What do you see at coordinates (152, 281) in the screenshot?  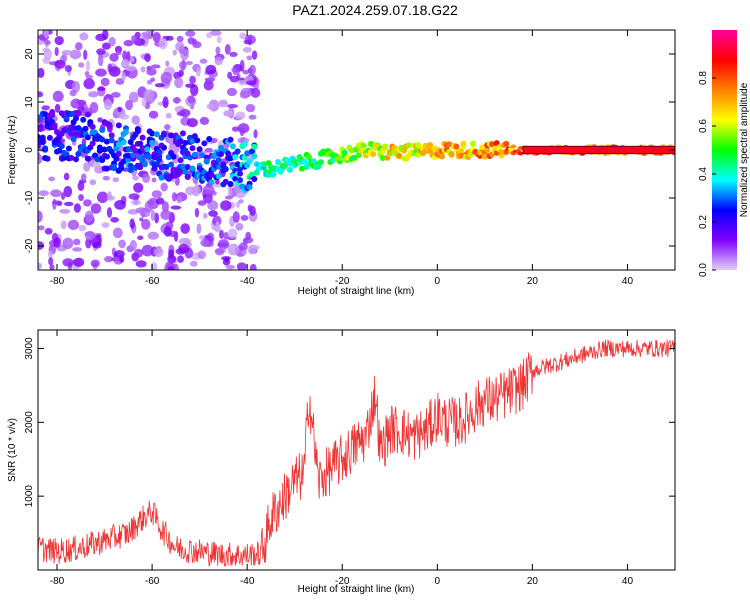 I see `x-tick-label: -60` at bounding box center [152, 281].